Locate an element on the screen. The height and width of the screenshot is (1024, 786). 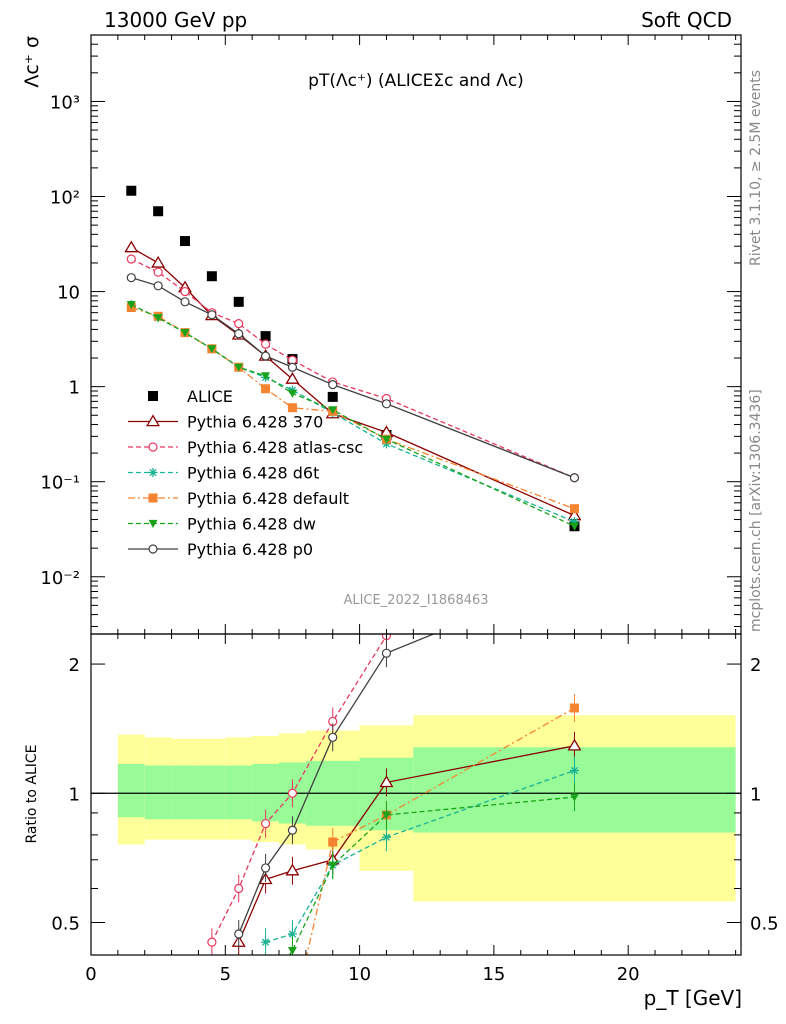
header-left: 13000 GeV pp is located at coordinates (176, 20).